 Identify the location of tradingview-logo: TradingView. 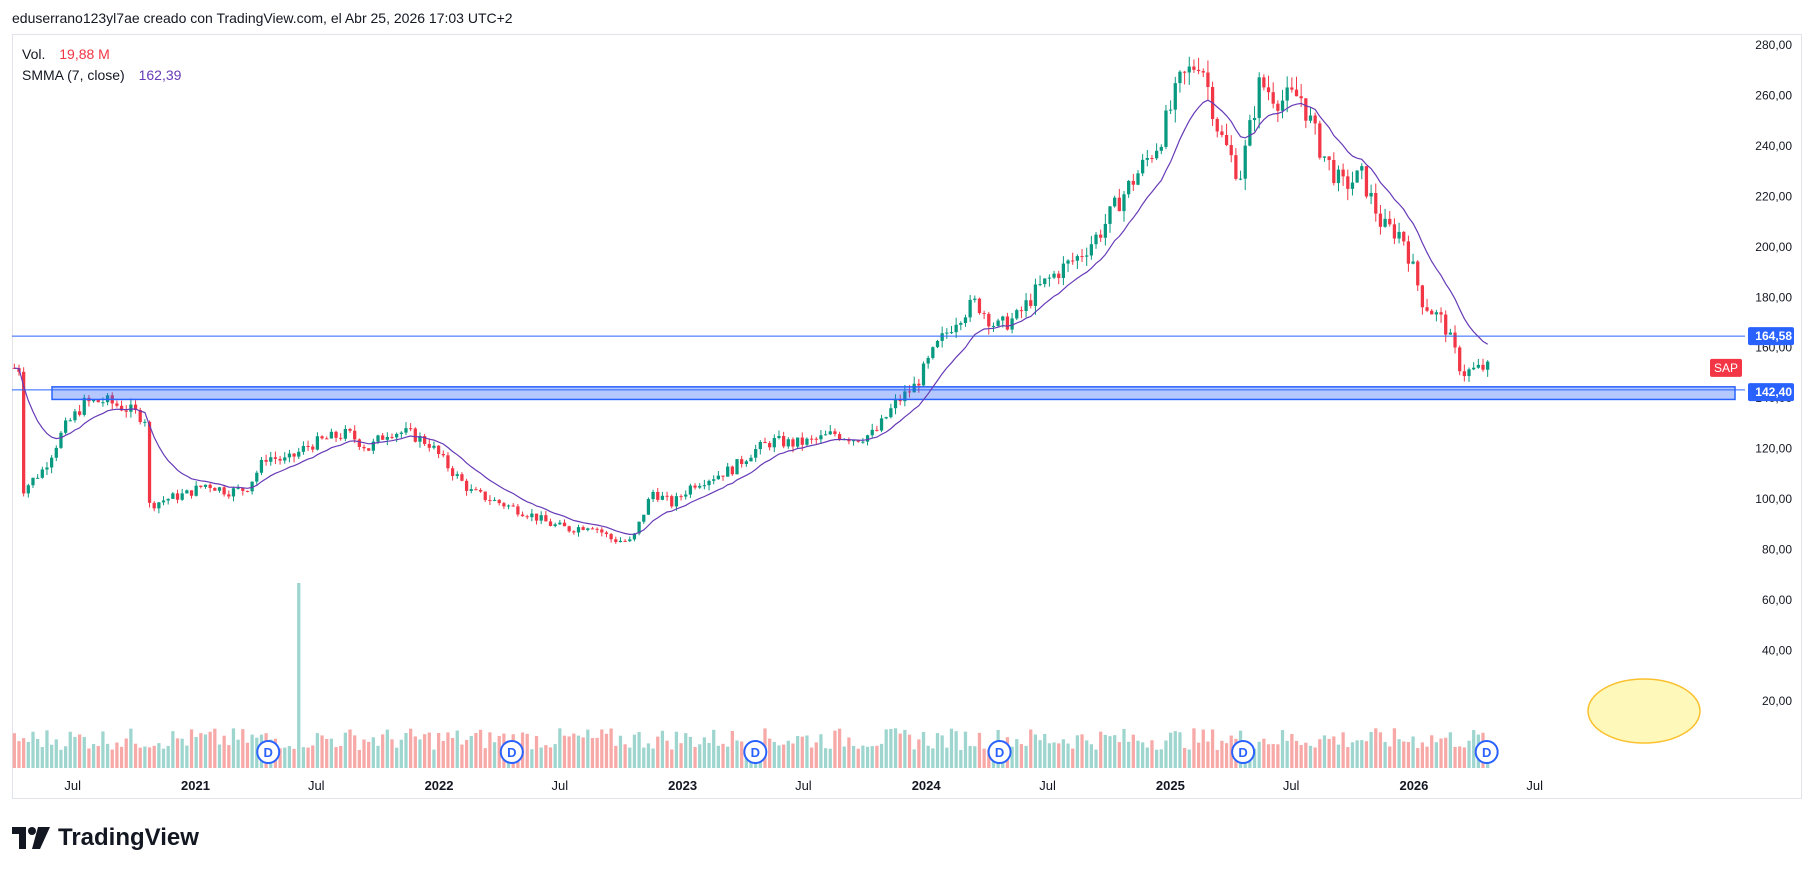
(105, 838).